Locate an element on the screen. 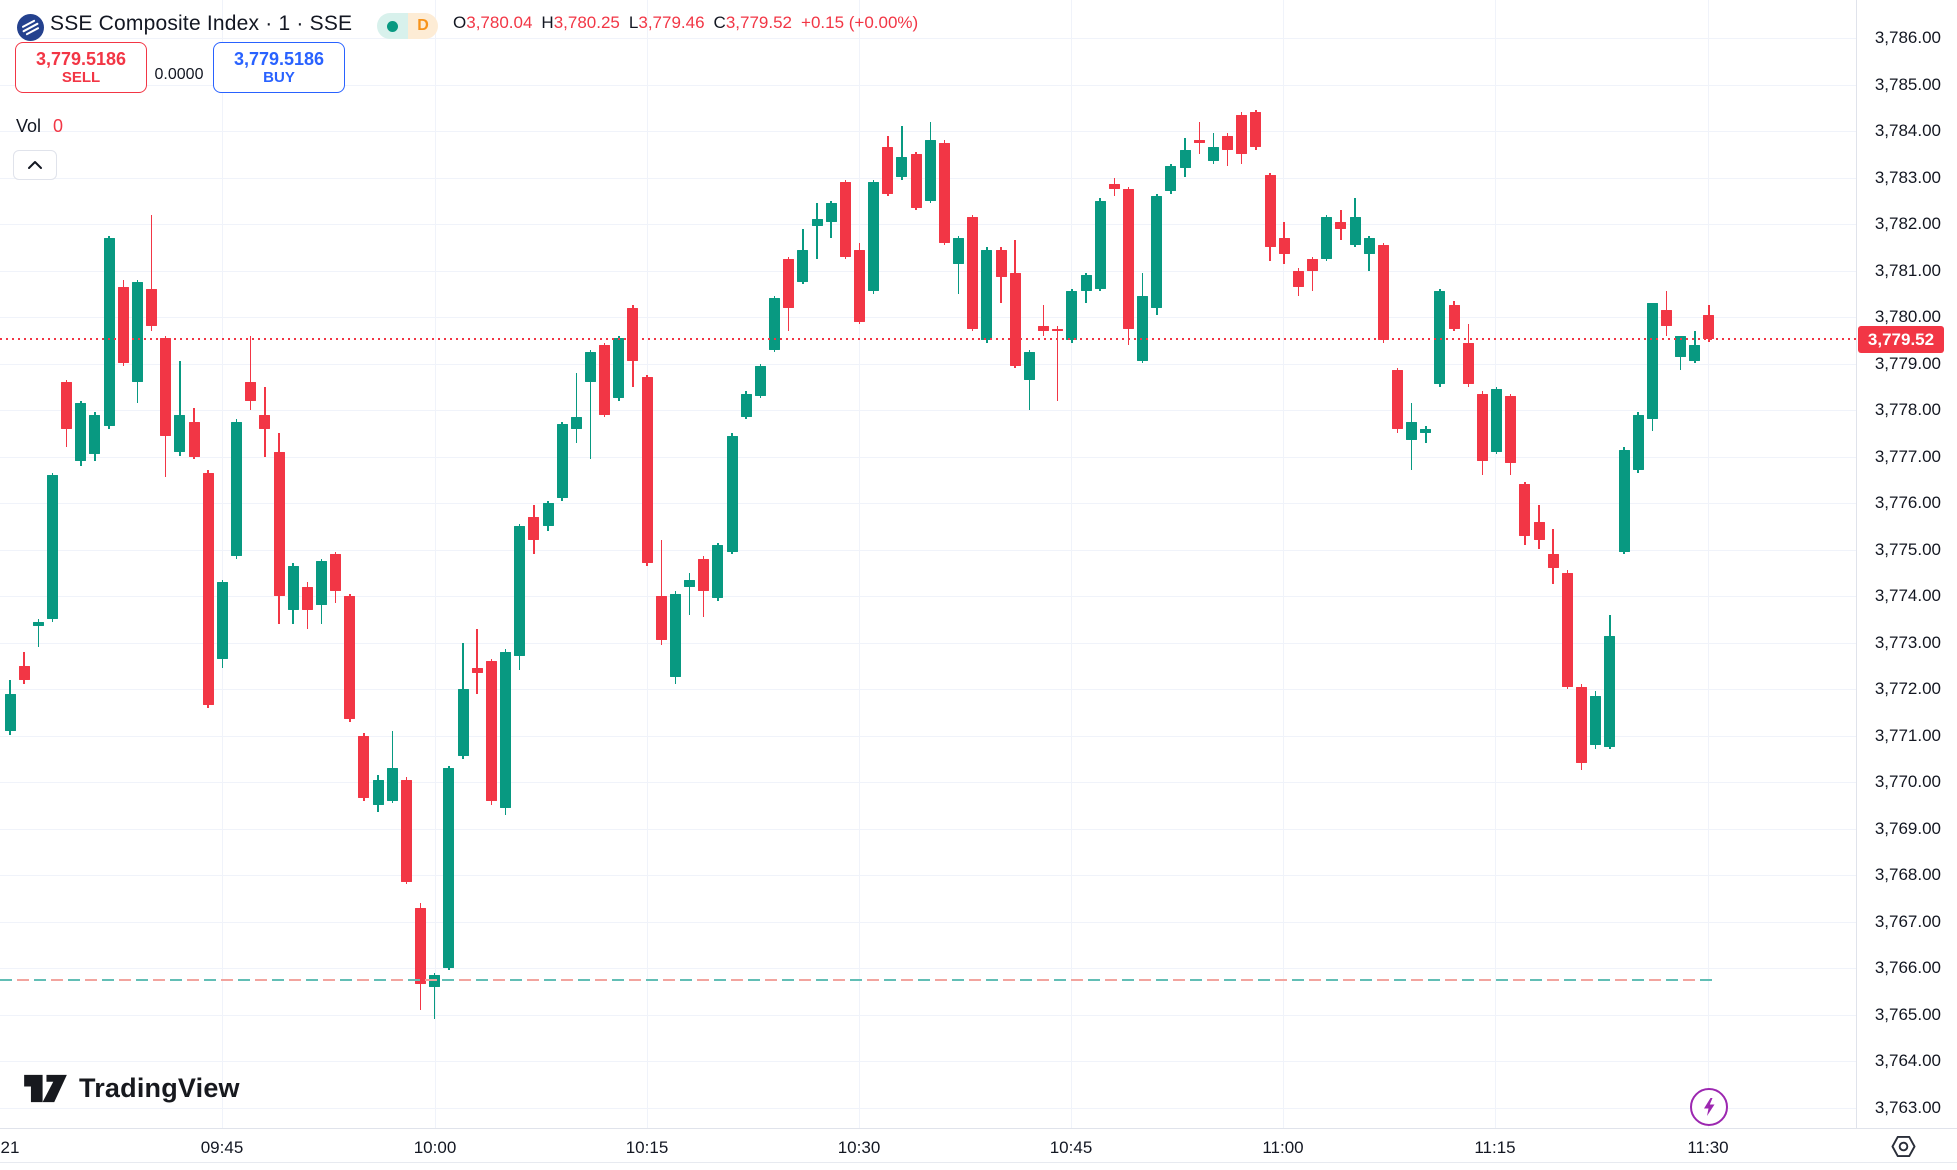 This screenshot has height=1170, width=1957. market-open-segment is located at coordinates (392, 26).